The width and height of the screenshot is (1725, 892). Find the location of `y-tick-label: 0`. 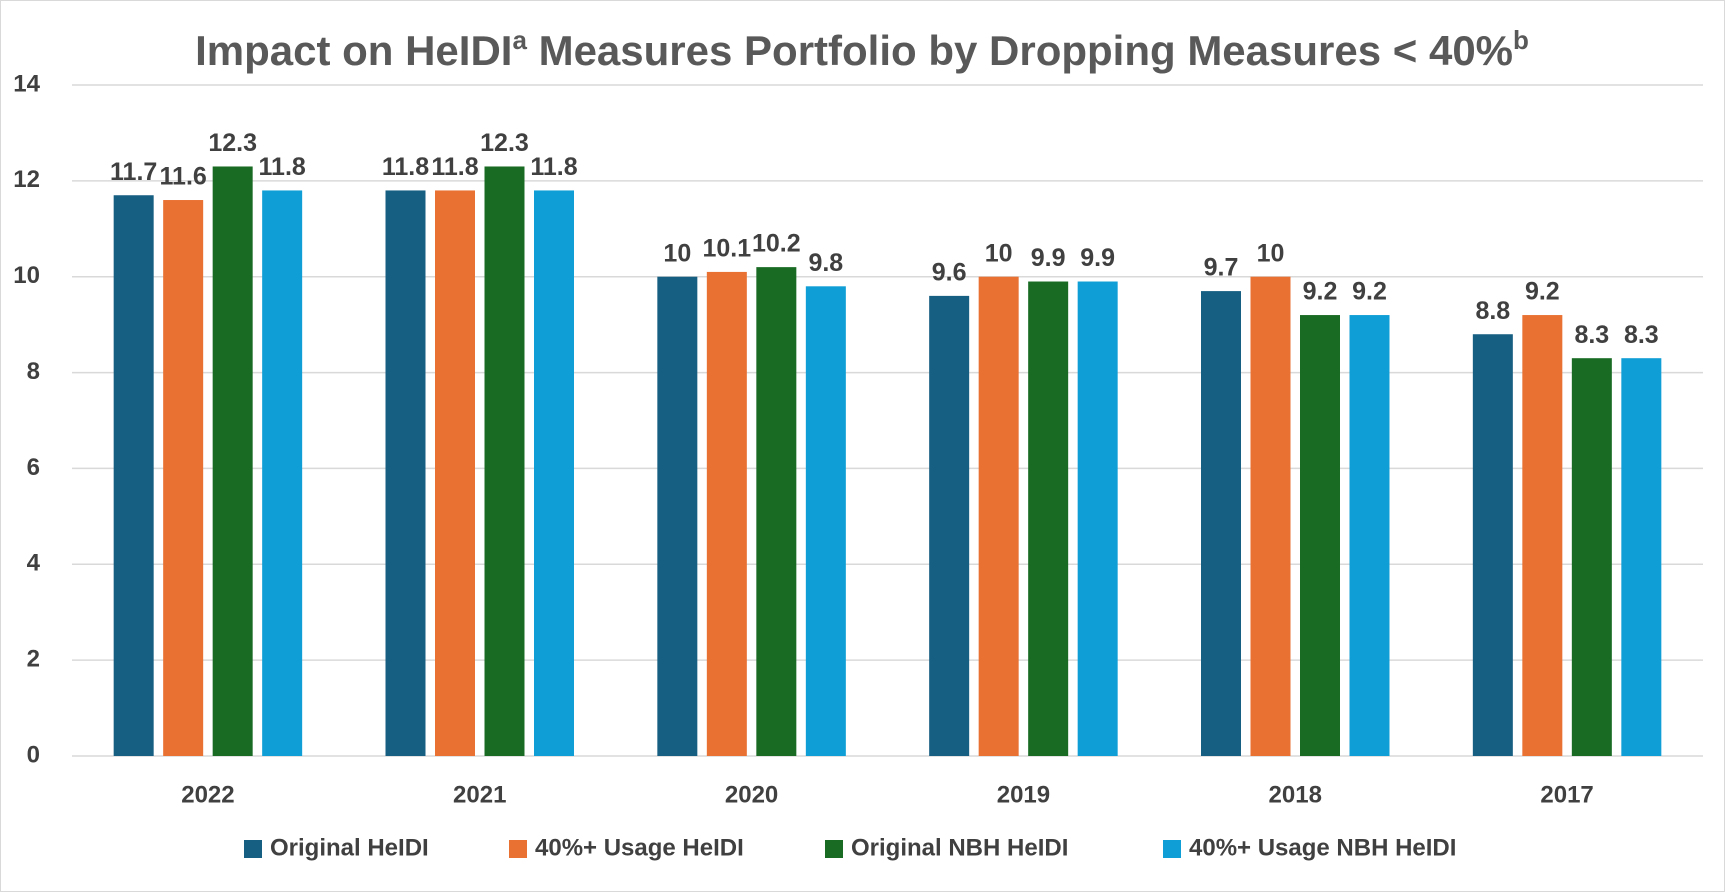

y-tick-label: 0 is located at coordinates (33, 754).